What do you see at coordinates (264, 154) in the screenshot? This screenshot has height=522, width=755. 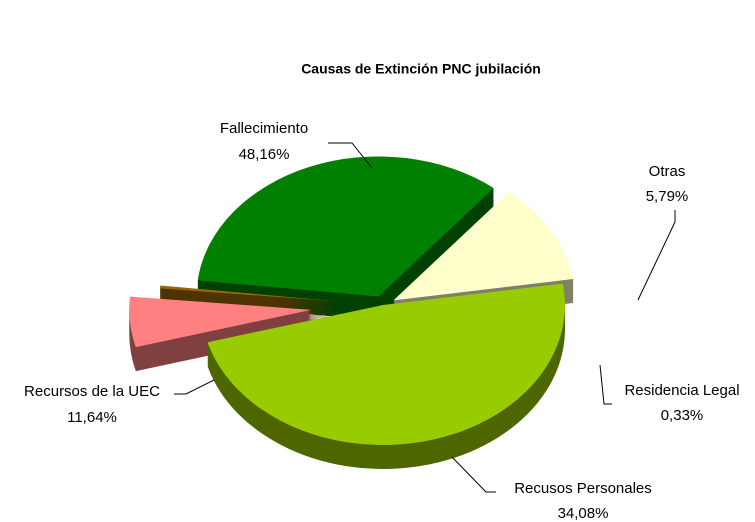 I see `value-label: 48,16%` at bounding box center [264, 154].